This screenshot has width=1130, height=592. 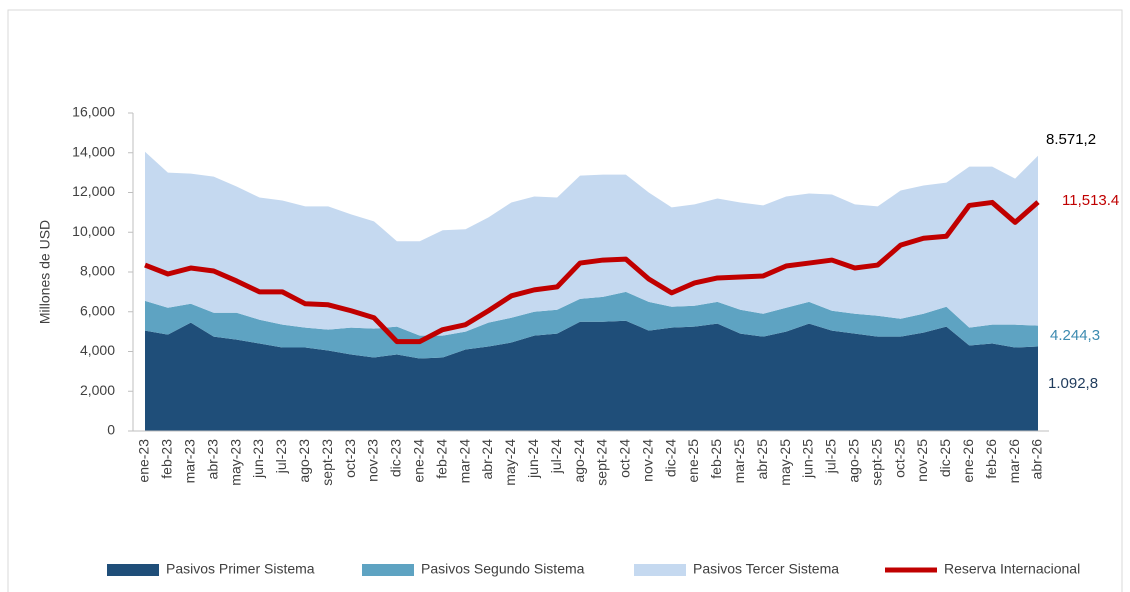 What do you see at coordinates (785, 462) in the screenshot?
I see `x-tick-label: may-25` at bounding box center [785, 462].